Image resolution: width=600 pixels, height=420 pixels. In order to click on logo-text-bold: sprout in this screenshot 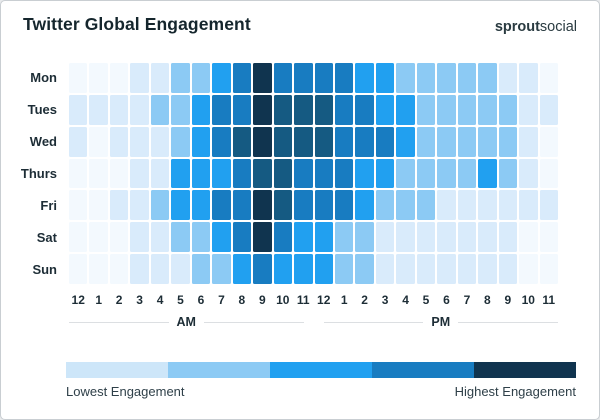, I will do `click(517, 27)`.